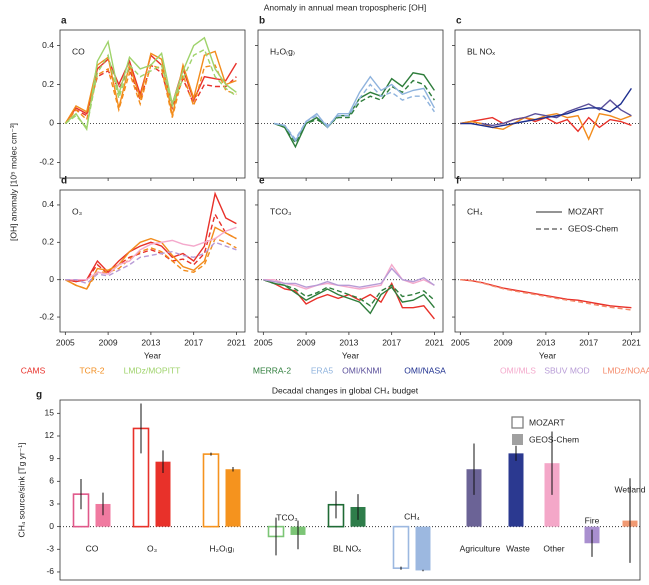 Image resolution: width=649 pixels, height=585 pixels. I want to click on category-label: CH₄, so click(412, 516).